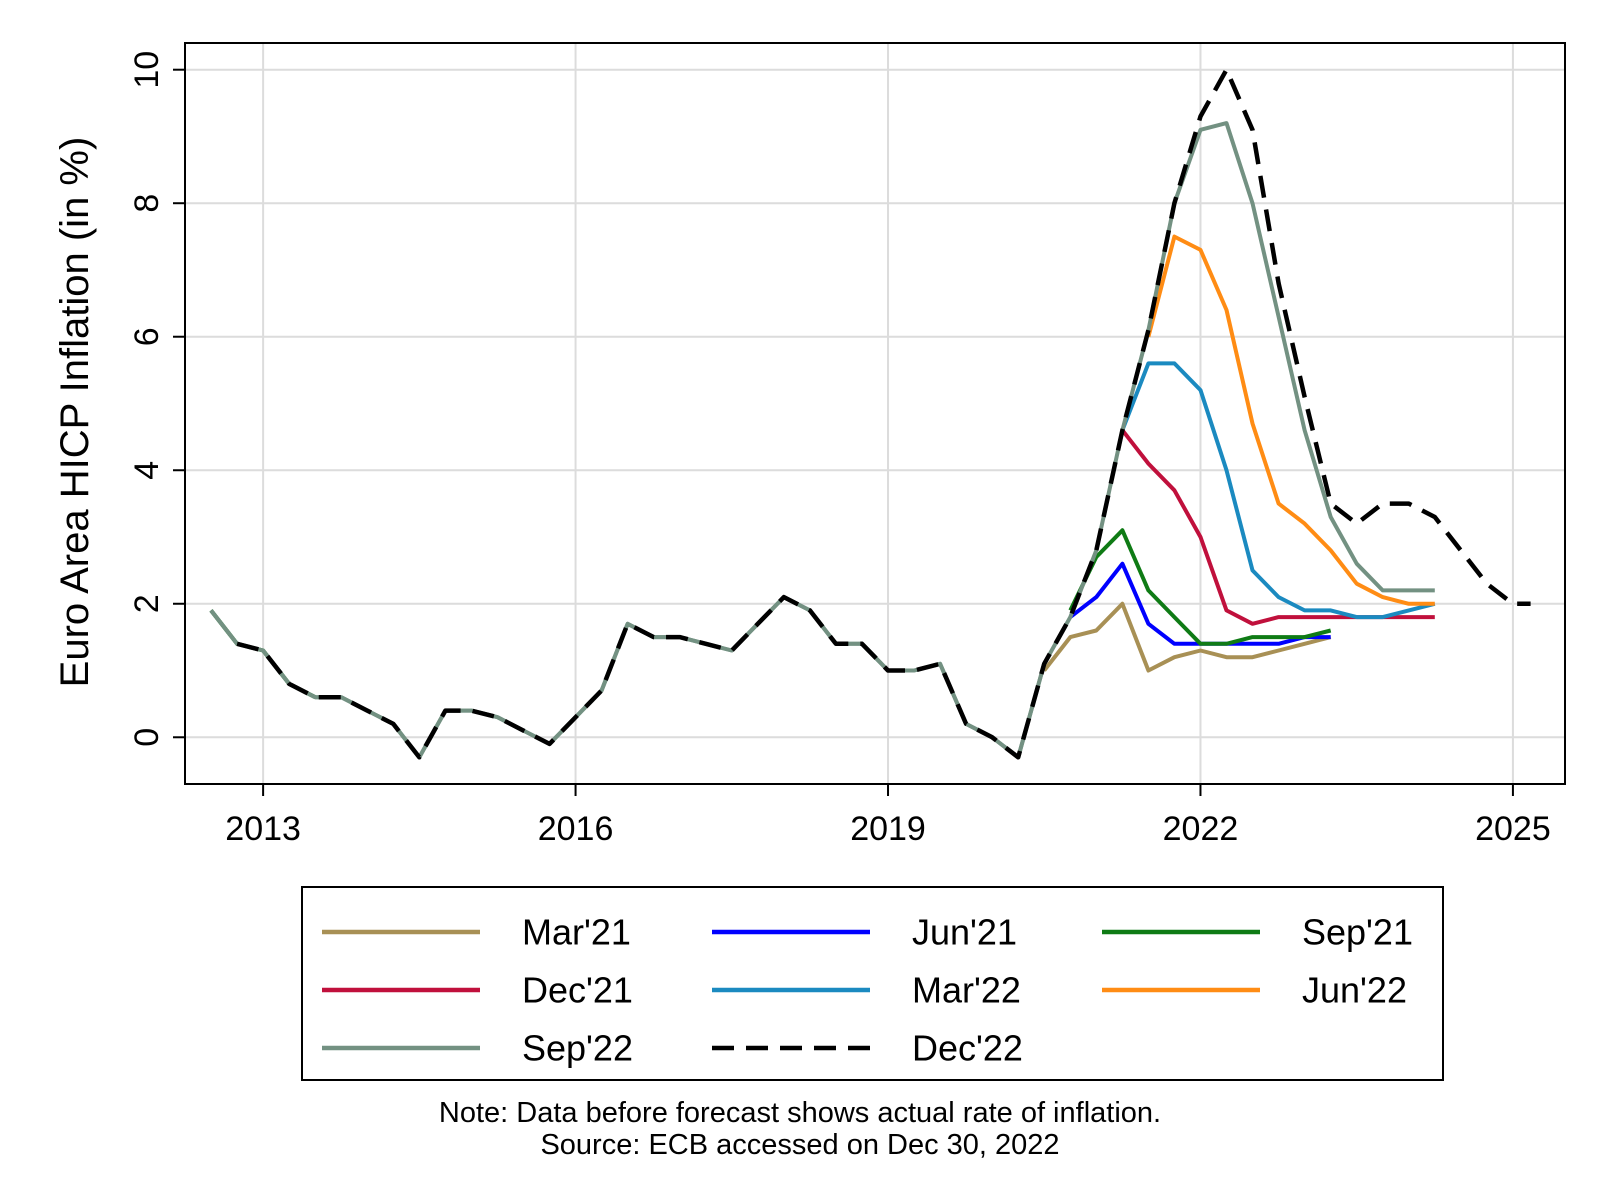 This screenshot has width=1600, height=1200. Describe the element at coordinates (964, 932) in the screenshot. I see `legend-label-jun-21: Jun'21` at that location.